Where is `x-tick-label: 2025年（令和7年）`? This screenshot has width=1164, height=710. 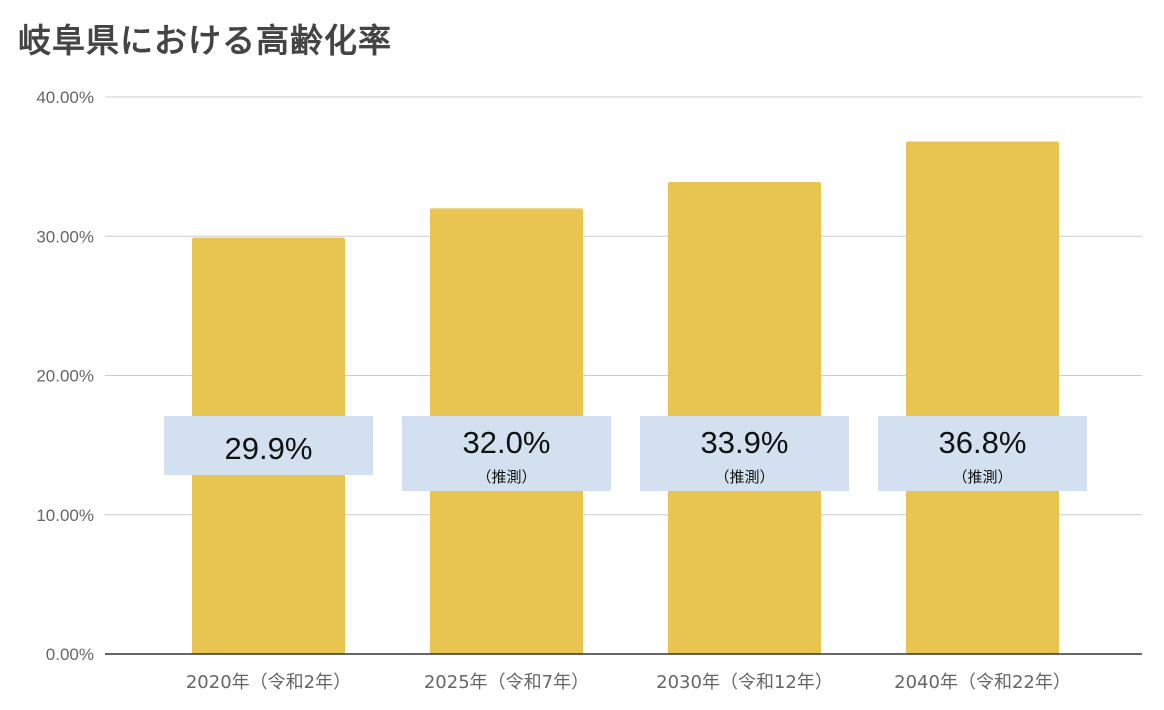 x-tick-label: 2025年（令和7年） is located at coordinates (506, 682).